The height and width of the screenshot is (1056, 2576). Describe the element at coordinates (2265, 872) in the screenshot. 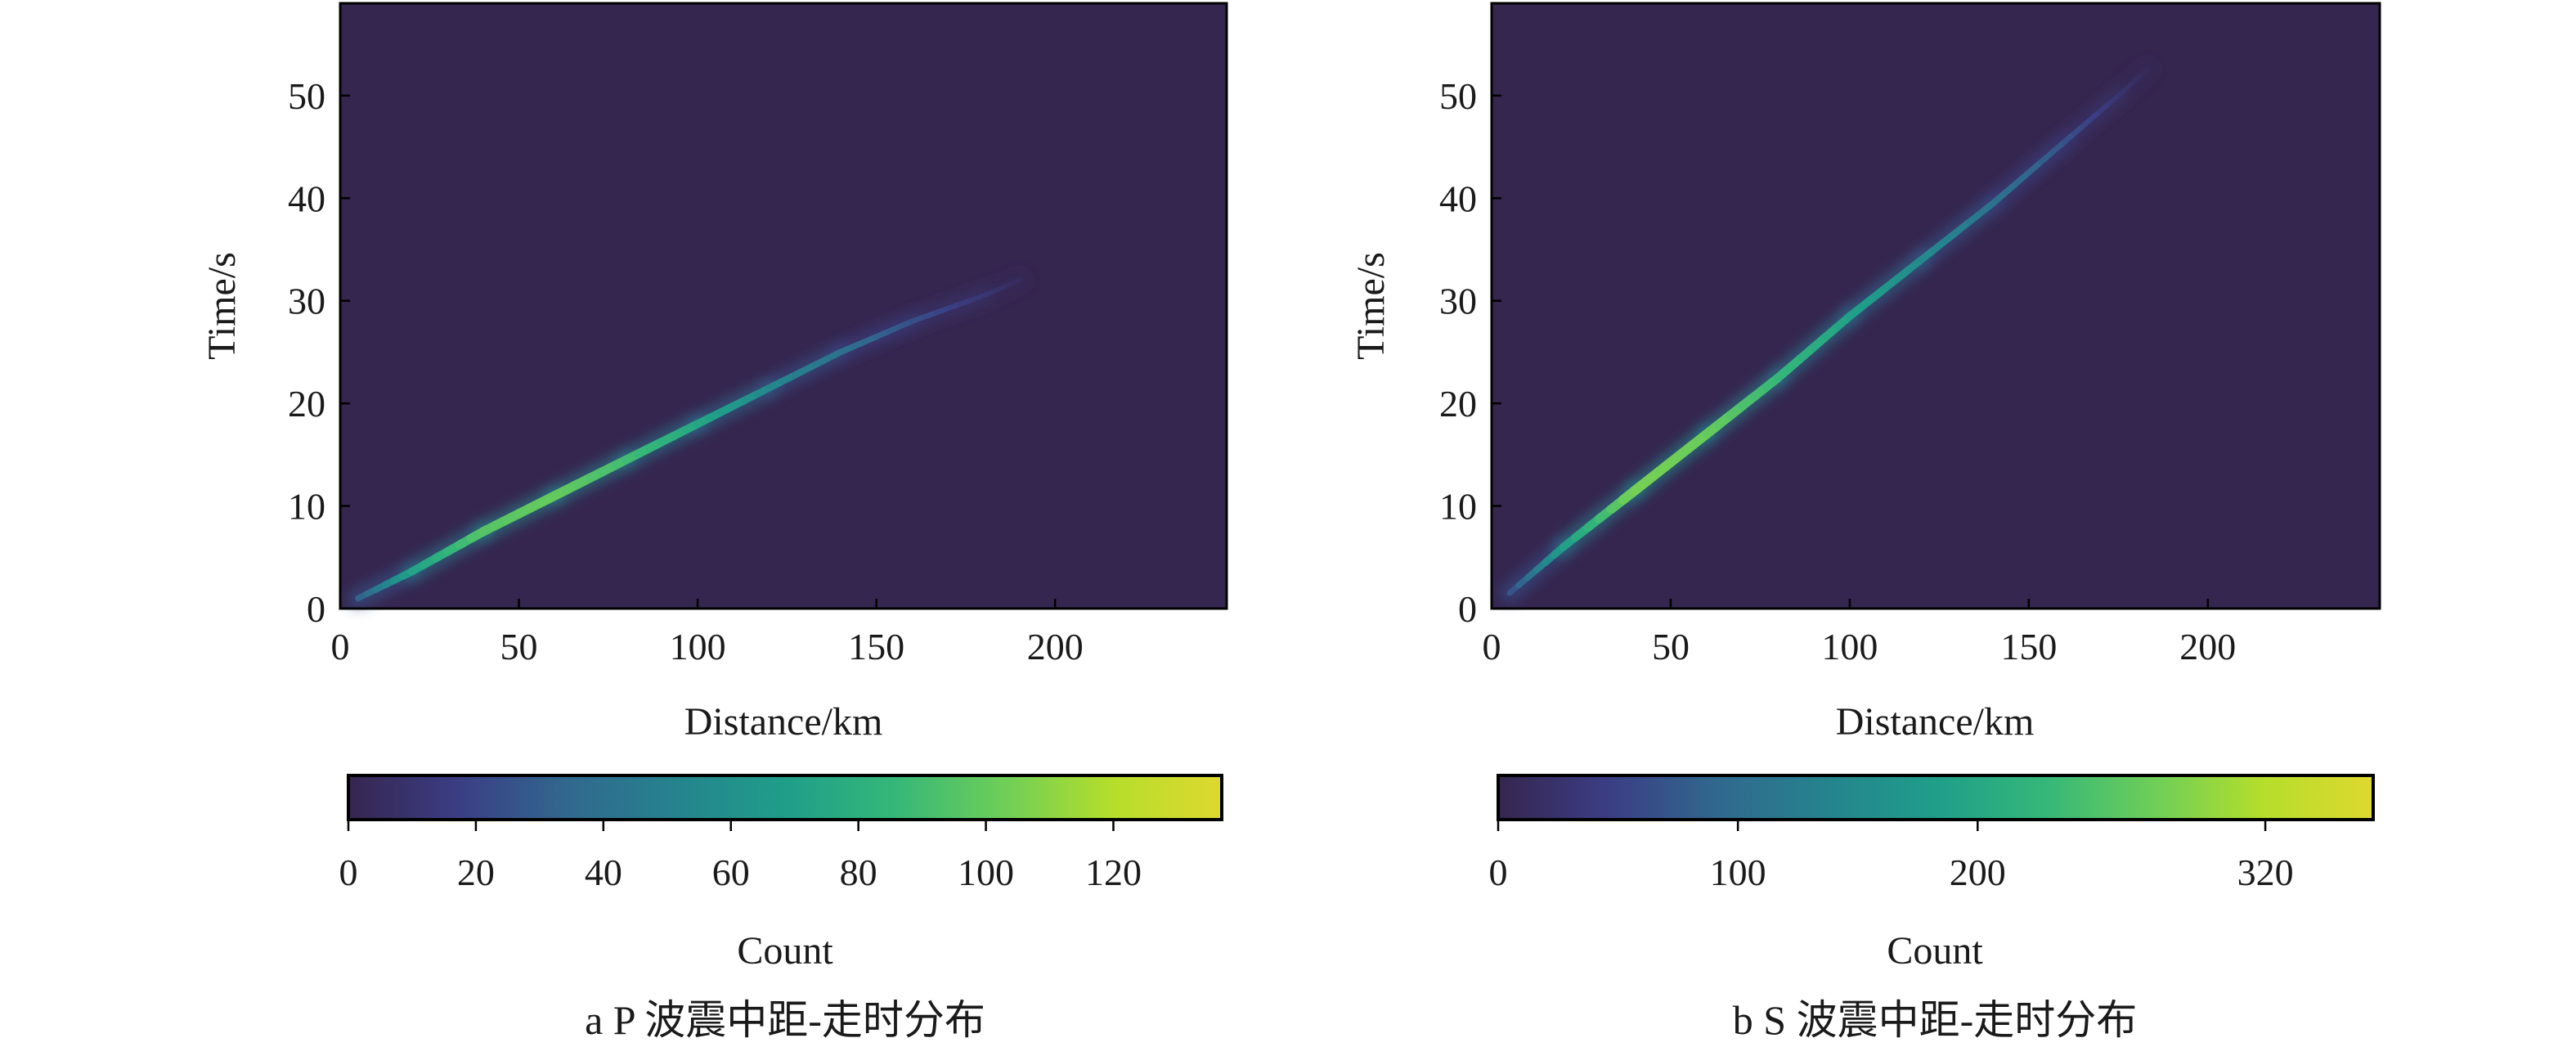

I see `colorbar-tick-label: 320` at that location.